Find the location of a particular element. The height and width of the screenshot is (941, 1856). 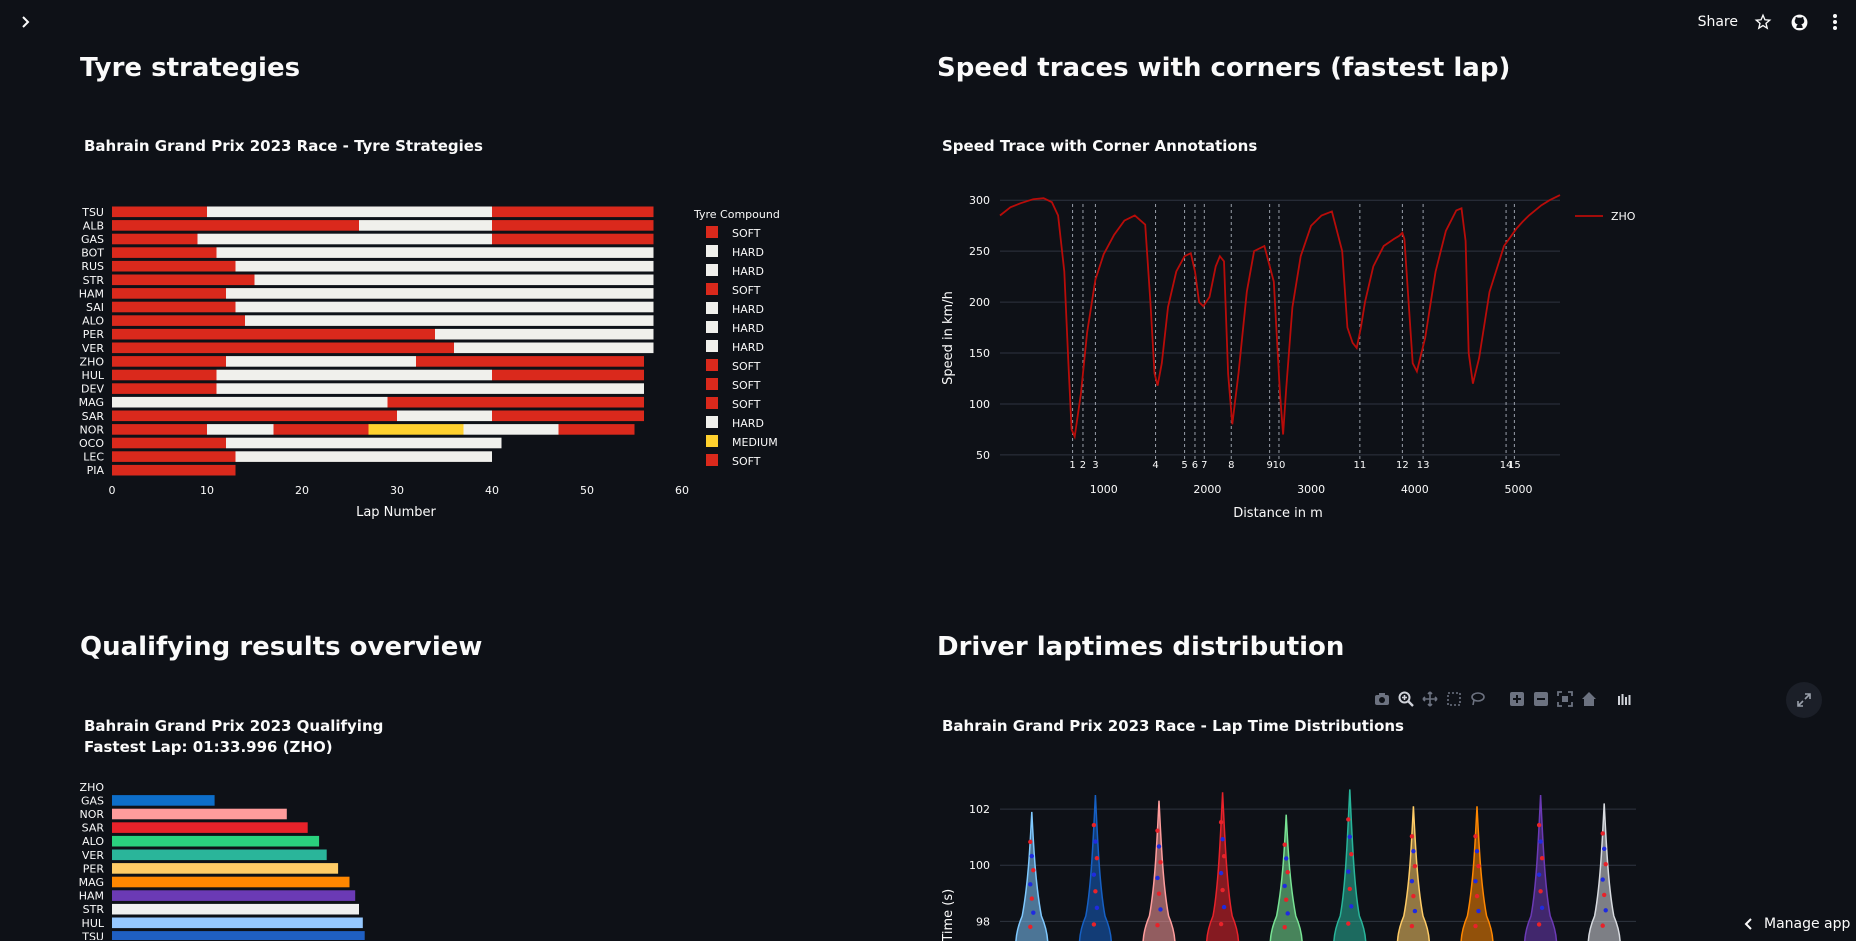

pan-icon is located at coordinates (1429, 698).